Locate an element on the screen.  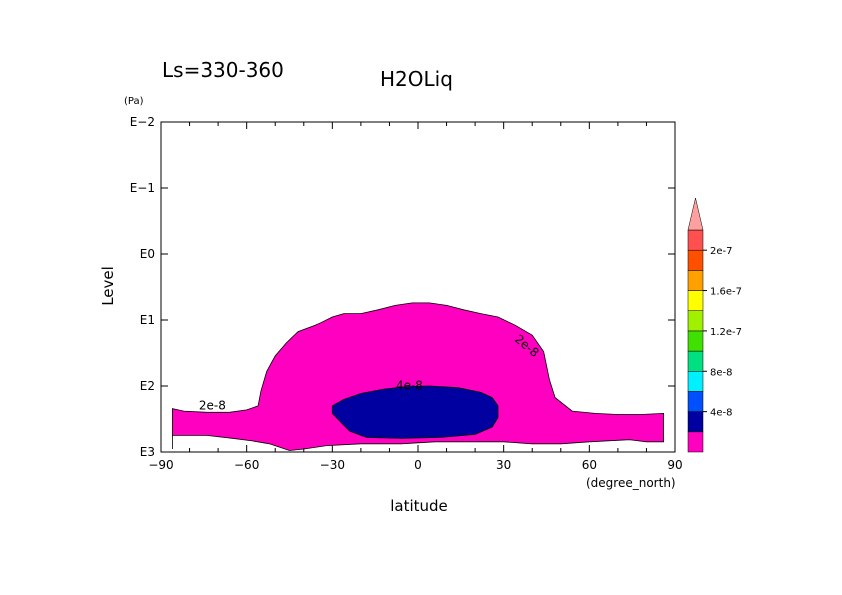
chart-subtitle: Ls=330-360 is located at coordinates (223, 70).